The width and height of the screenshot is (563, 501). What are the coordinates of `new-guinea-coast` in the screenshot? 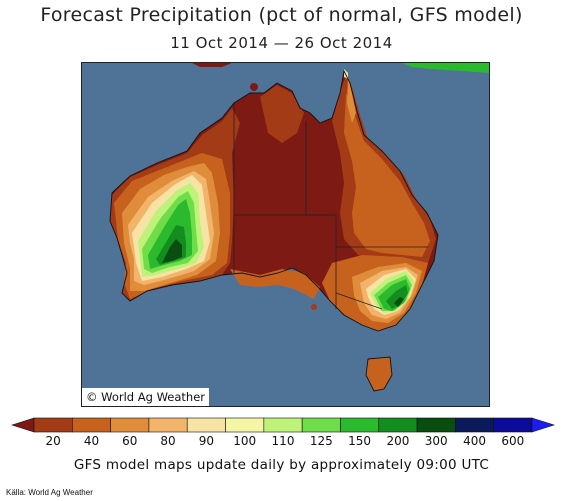 It's located at (445, 68).